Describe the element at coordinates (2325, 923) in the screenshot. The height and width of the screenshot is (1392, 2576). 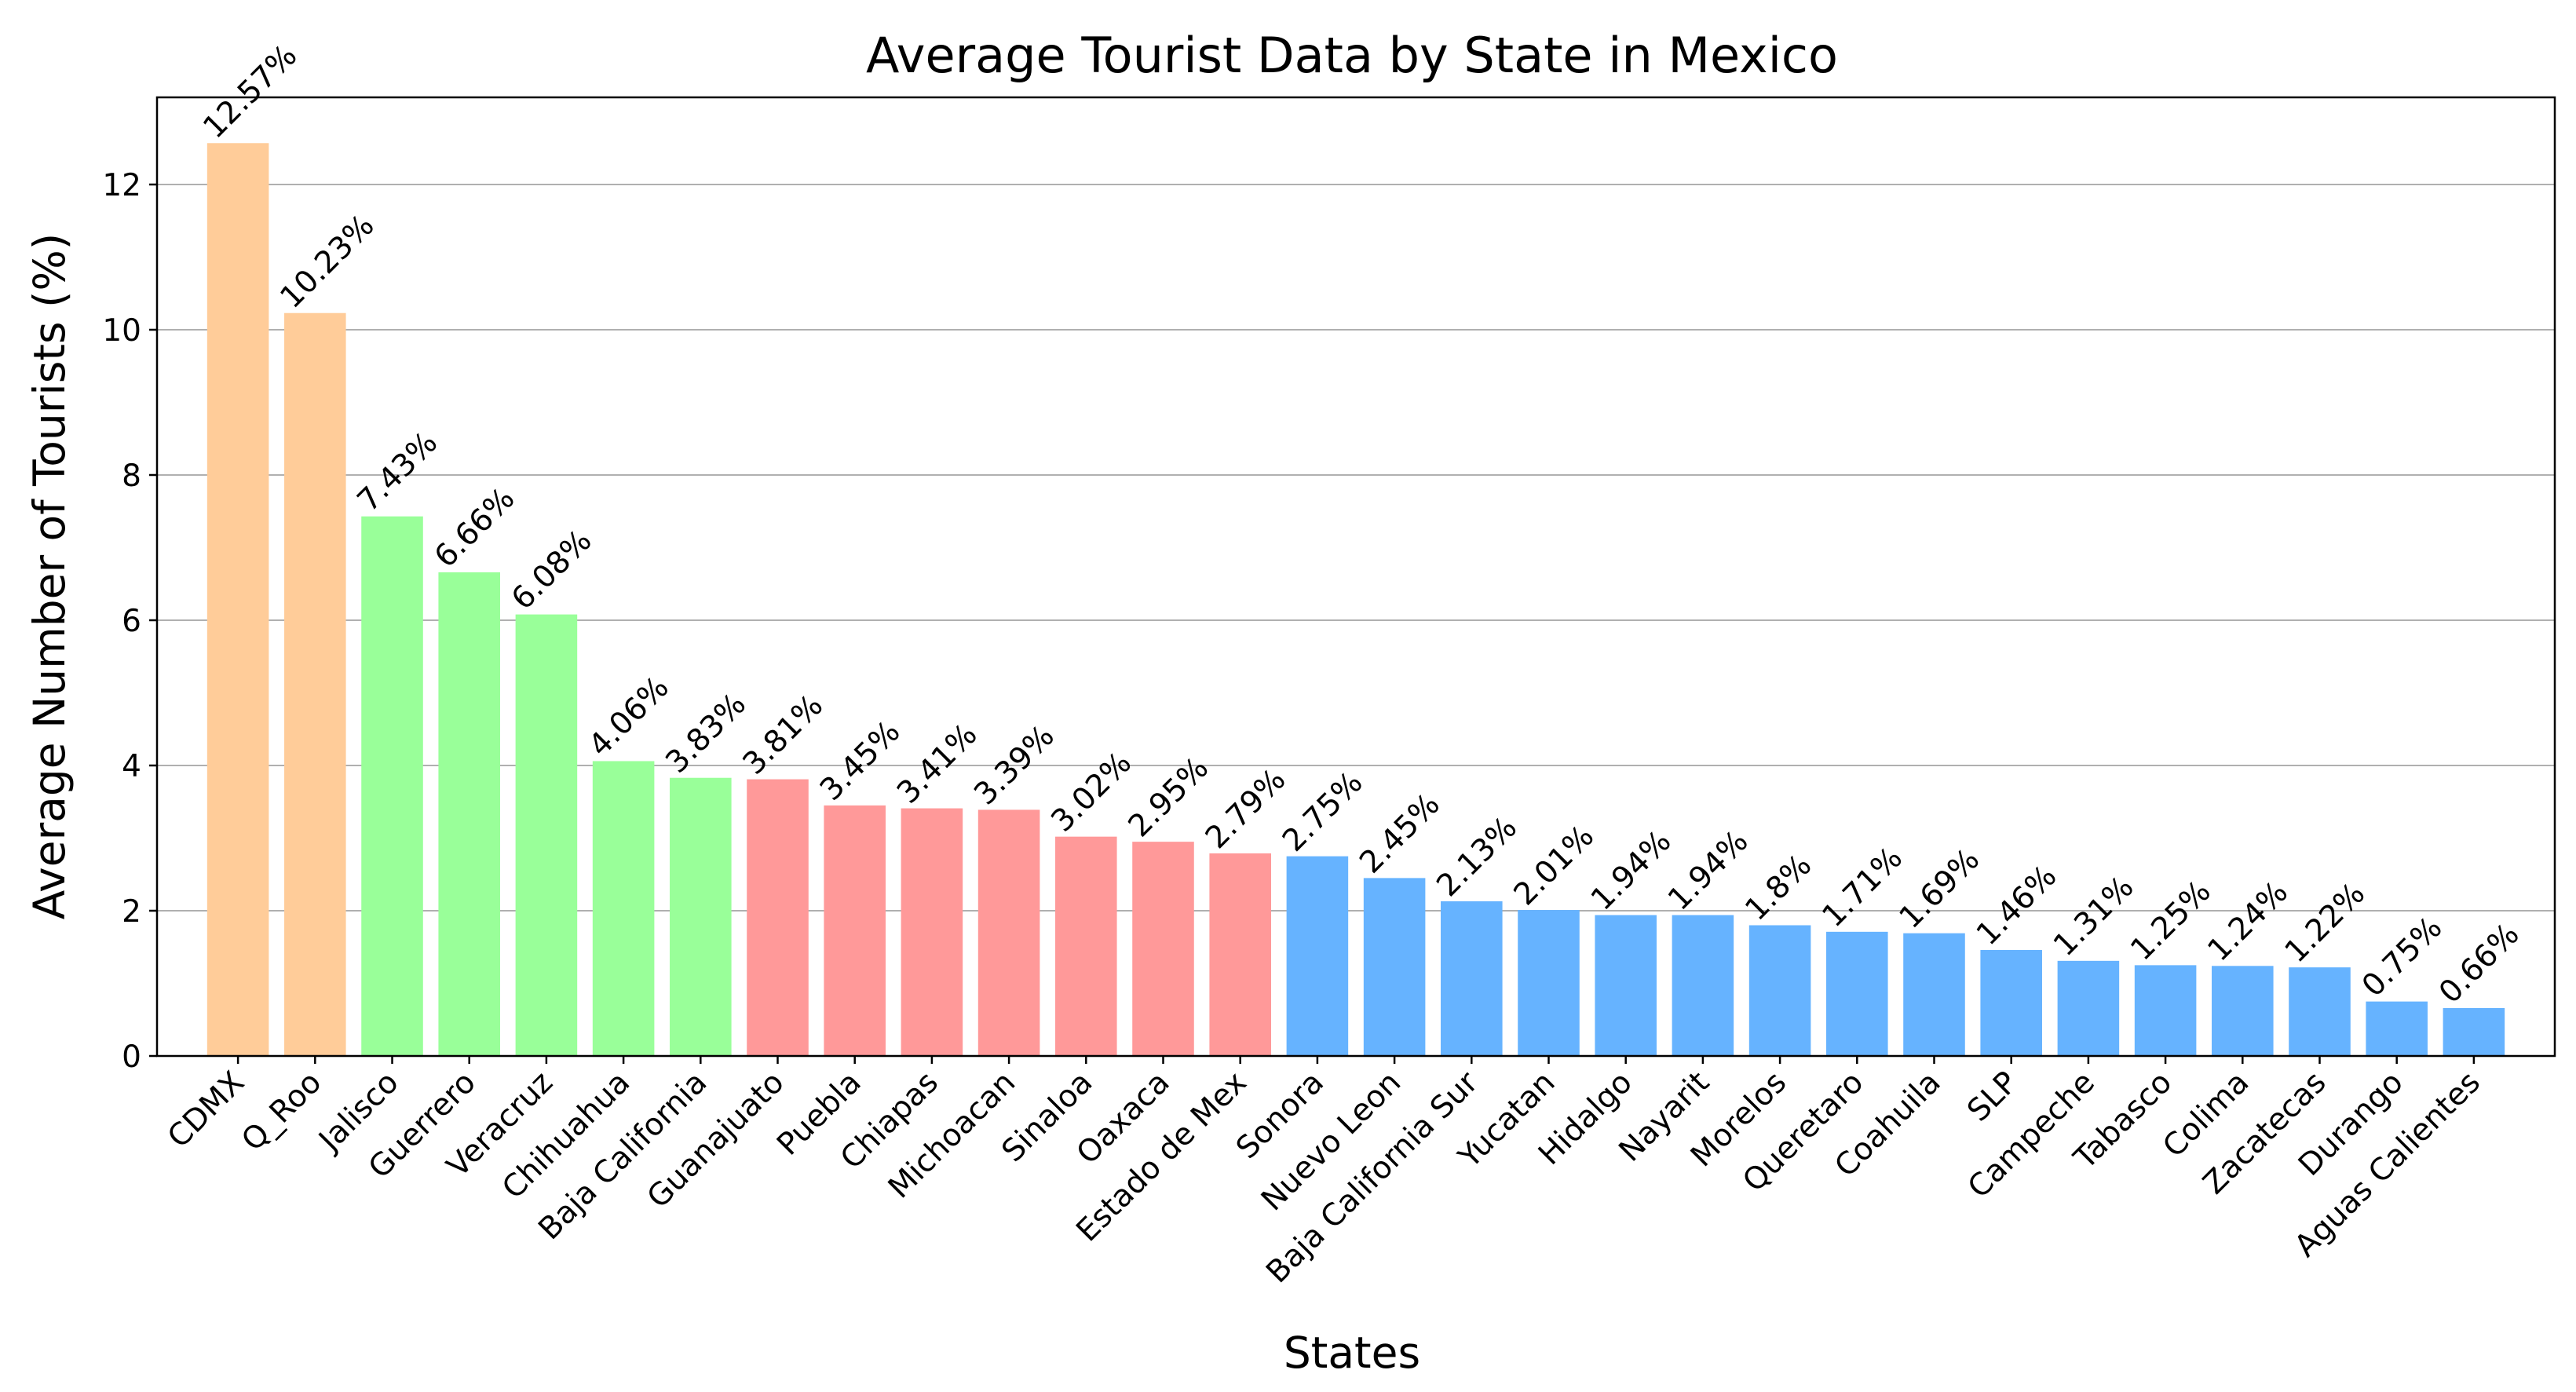
I see `data-label: 1.22%` at that location.